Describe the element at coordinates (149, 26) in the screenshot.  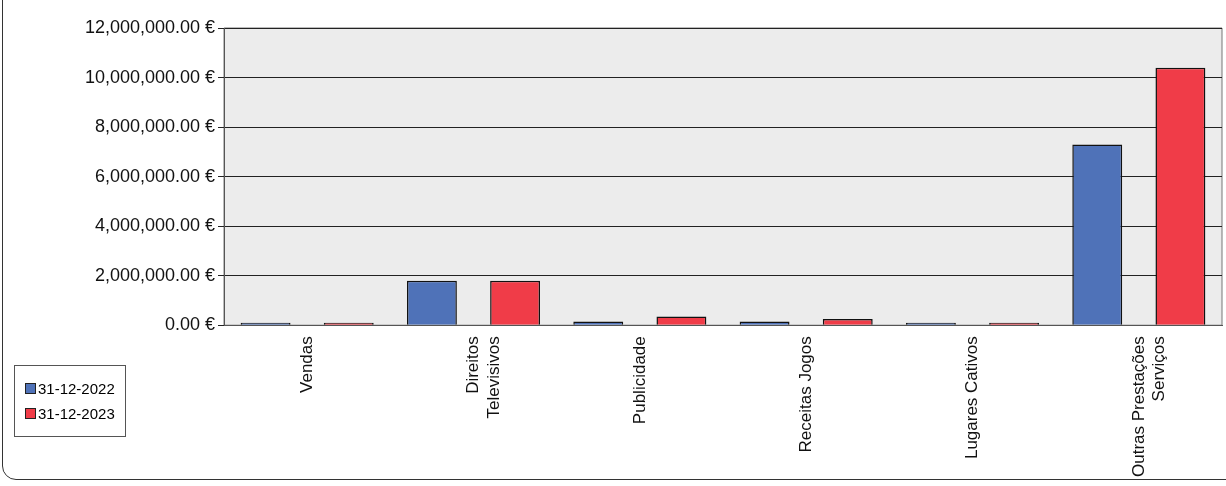
I see `y-tick-label: 12,000,000.00 €` at that location.